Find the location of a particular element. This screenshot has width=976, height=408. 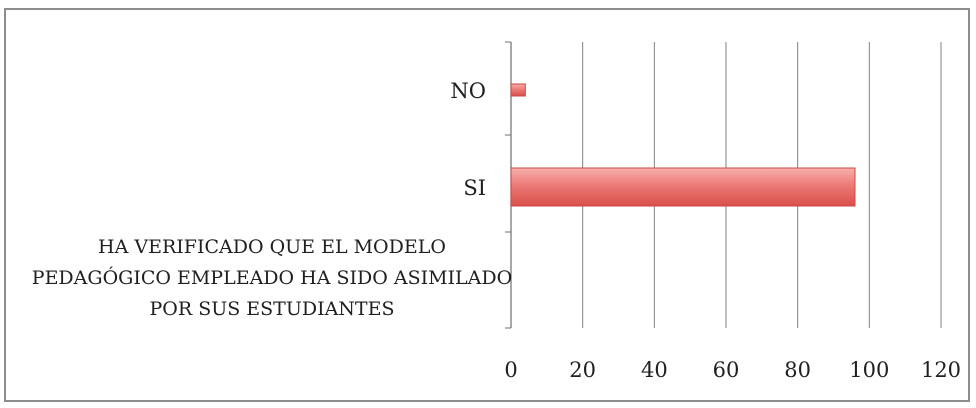

category-label-no: NO is located at coordinates (468, 91).